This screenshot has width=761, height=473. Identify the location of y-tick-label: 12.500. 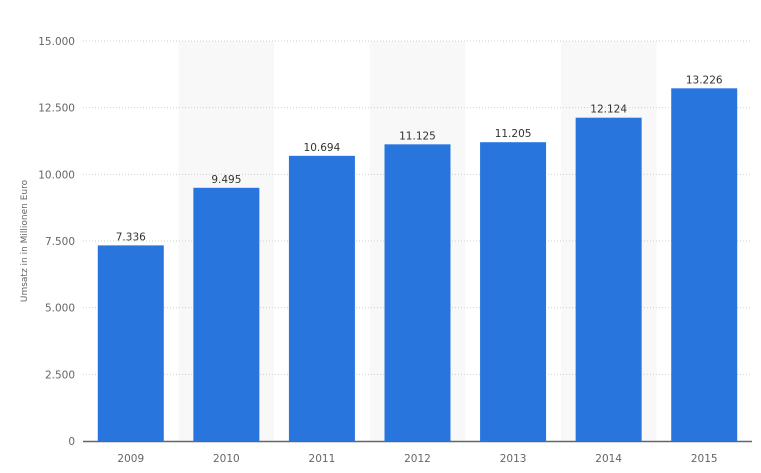
(56, 109).